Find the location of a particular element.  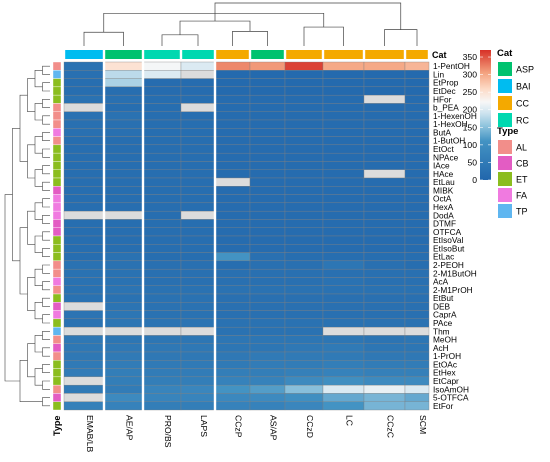

row-label: 2-M1PrOH is located at coordinates (453, 290).